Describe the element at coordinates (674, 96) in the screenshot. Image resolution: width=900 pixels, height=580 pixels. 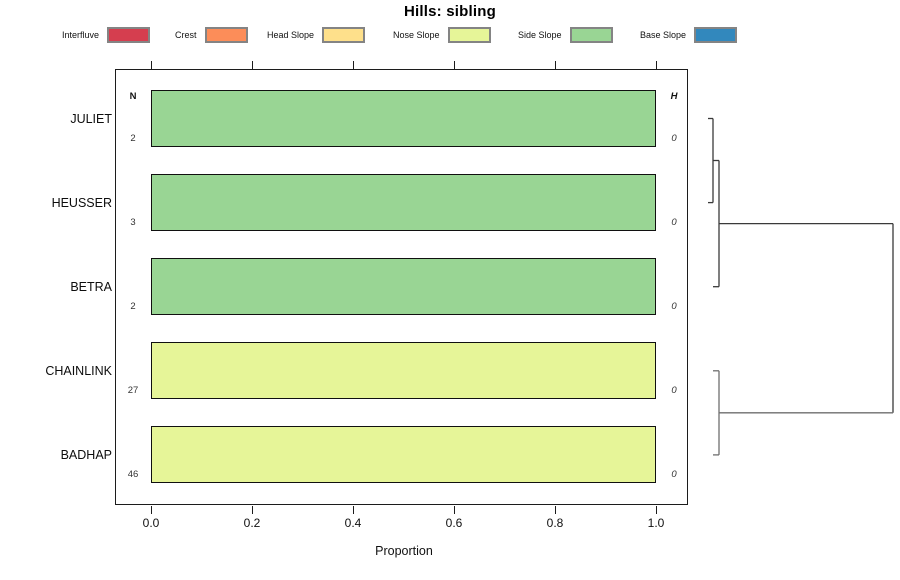
I see `h-column-header: H` at that location.